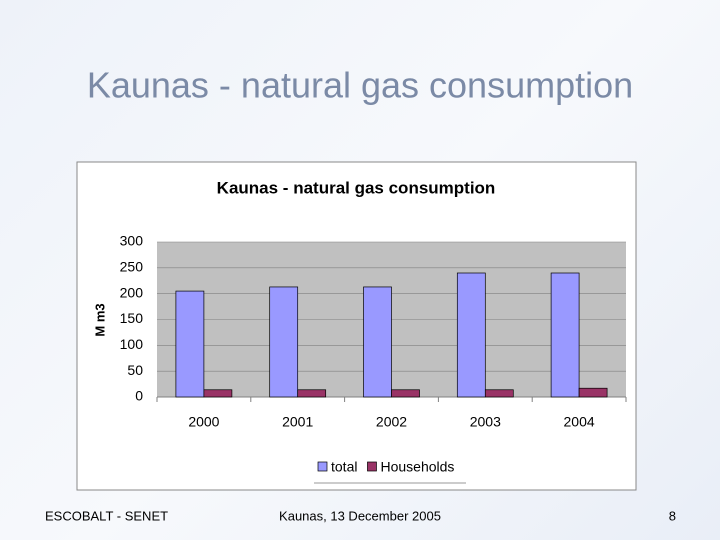  I want to click on x-tick-label: 2004, so click(579, 422).